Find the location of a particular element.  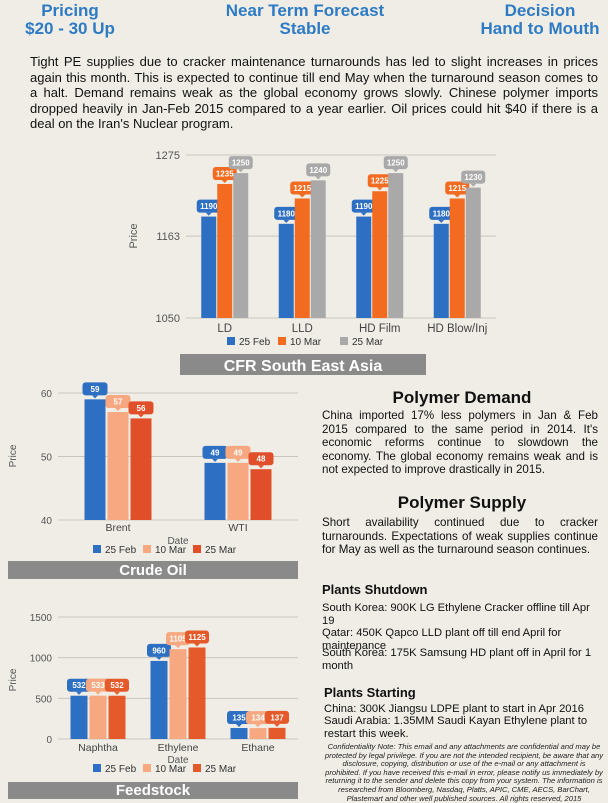

decision-label: Decision is located at coordinates (540, 10).